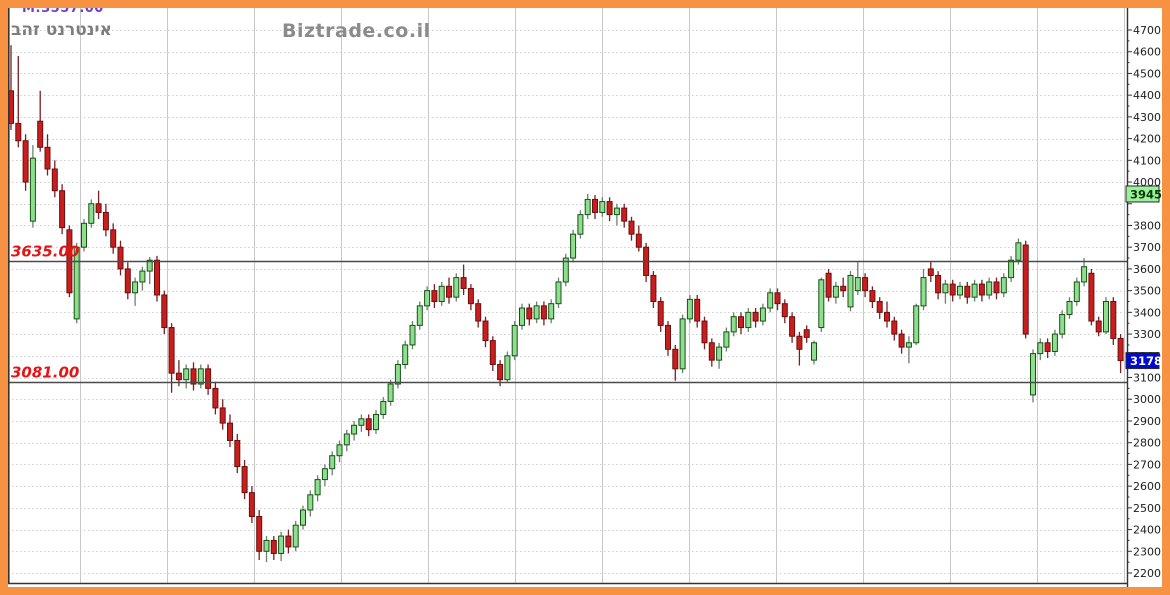  What do you see at coordinates (1143, 194) in the screenshot?
I see `high-marker: 3945` at bounding box center [1143, 194].